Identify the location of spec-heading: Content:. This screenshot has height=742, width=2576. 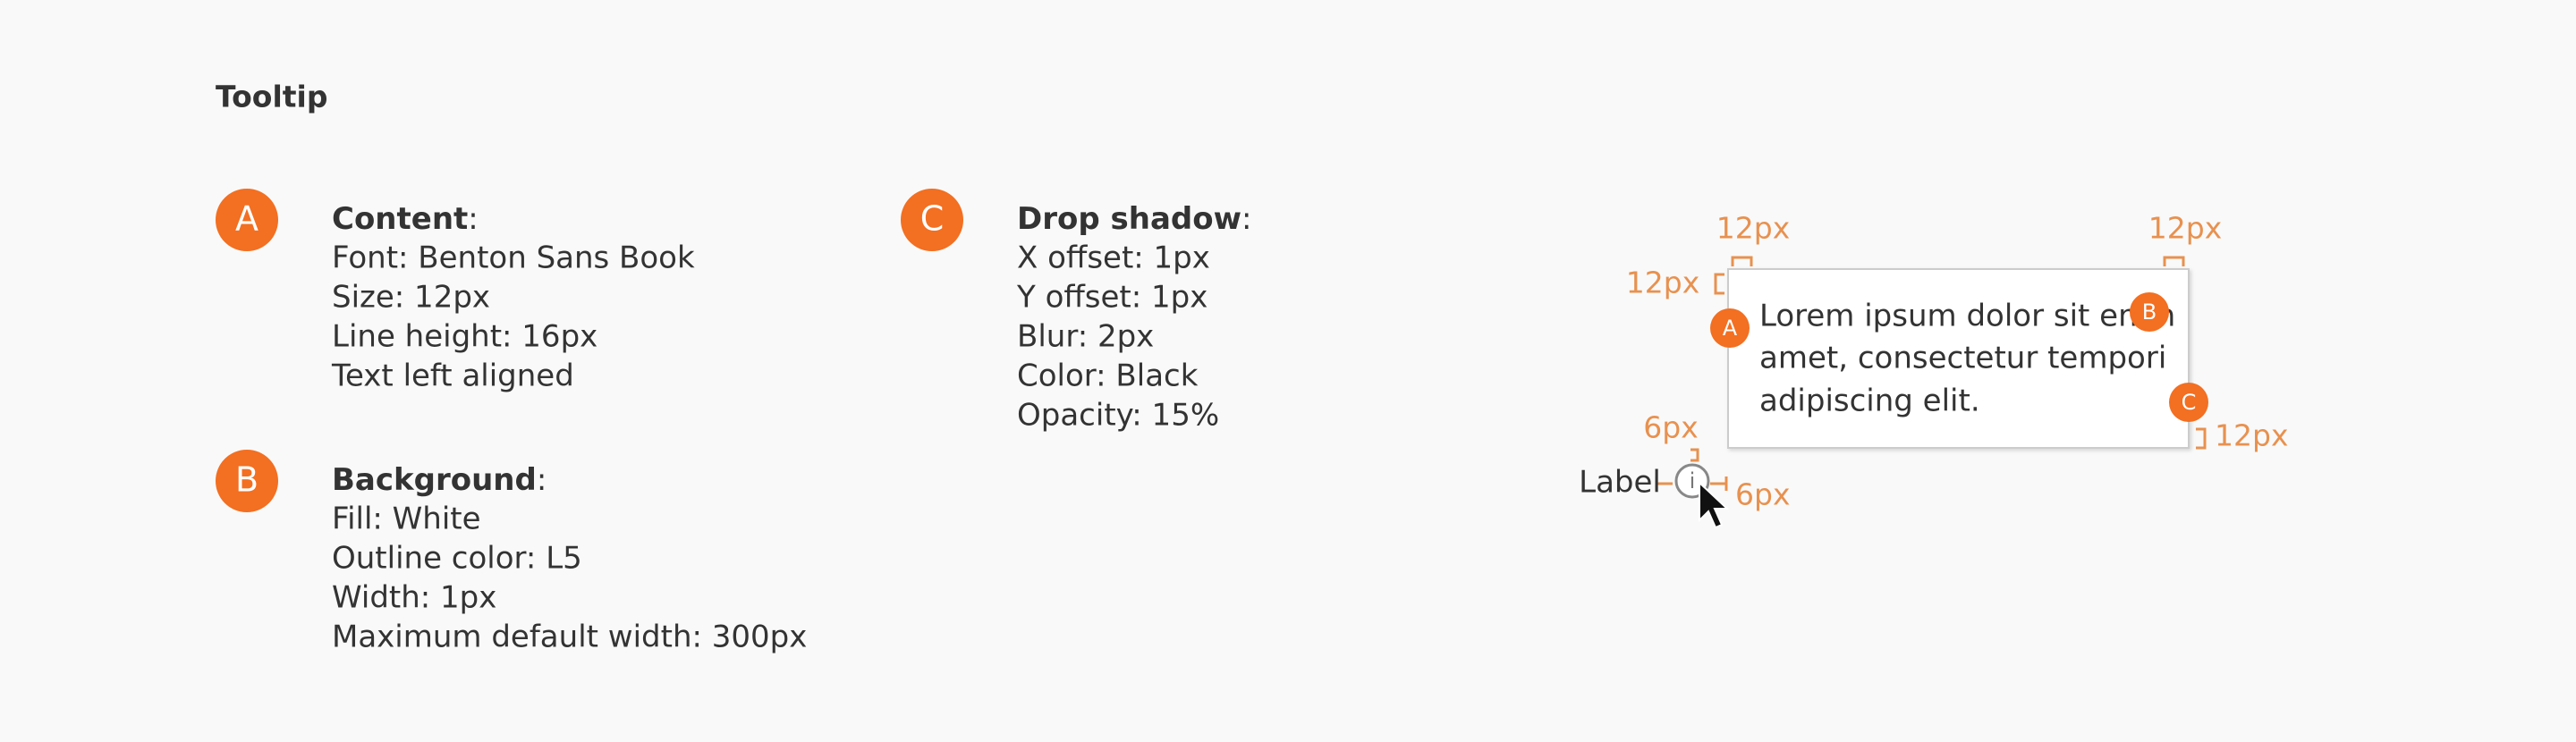
(405, 219).